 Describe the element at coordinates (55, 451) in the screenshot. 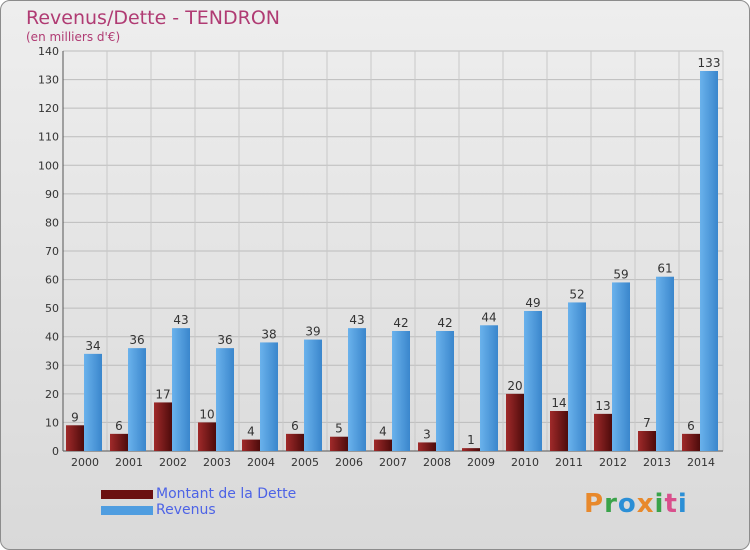

I see `y-tick-label: 0` at that location.